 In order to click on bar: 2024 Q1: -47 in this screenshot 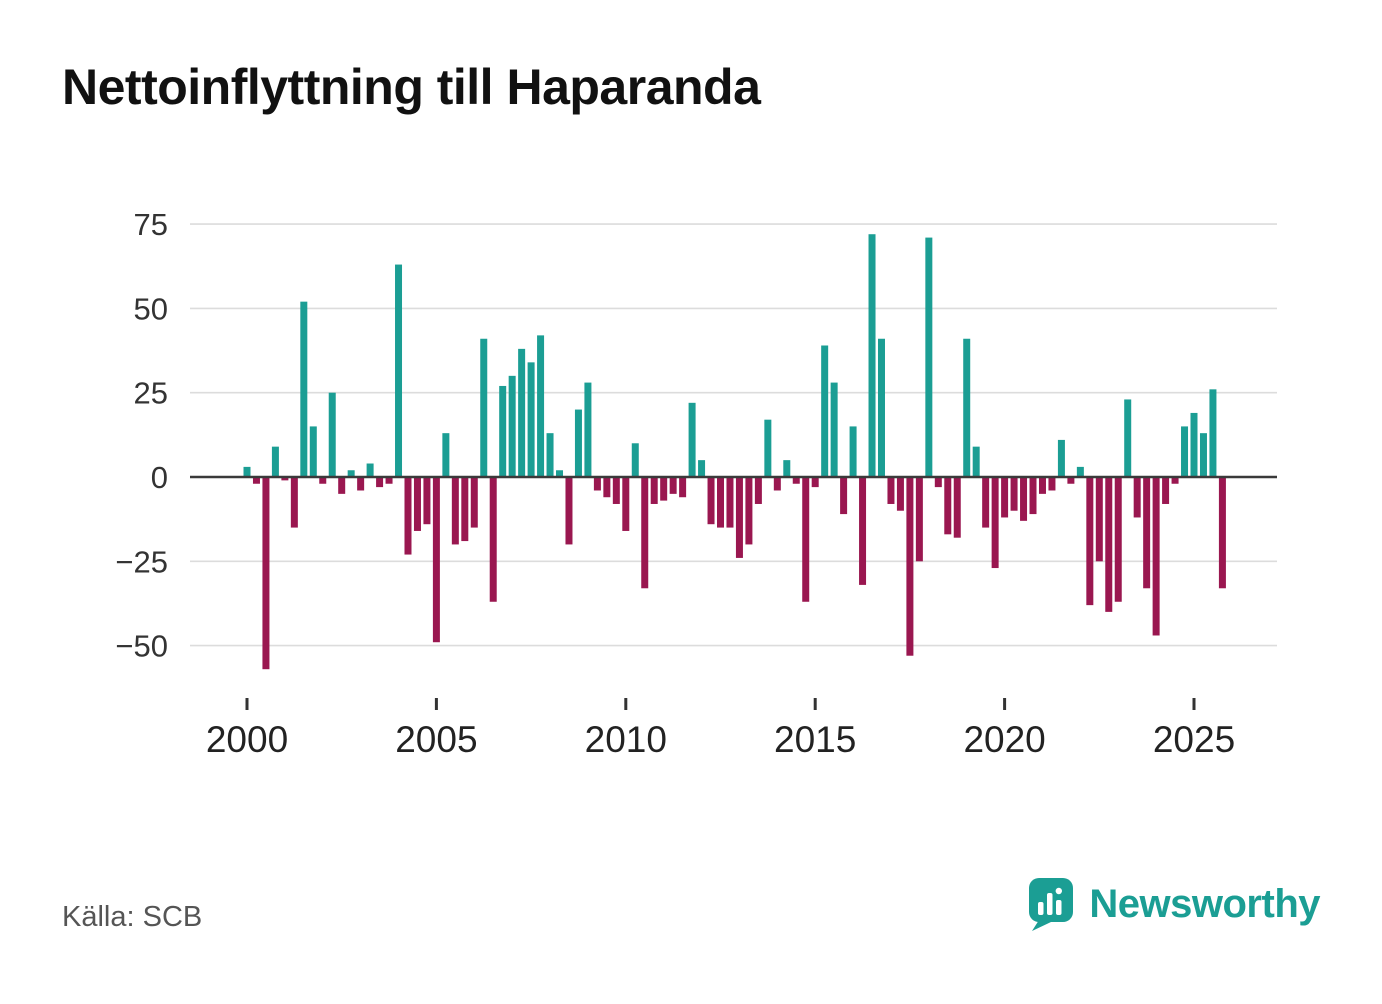, I will do `click(1156, 556)`.